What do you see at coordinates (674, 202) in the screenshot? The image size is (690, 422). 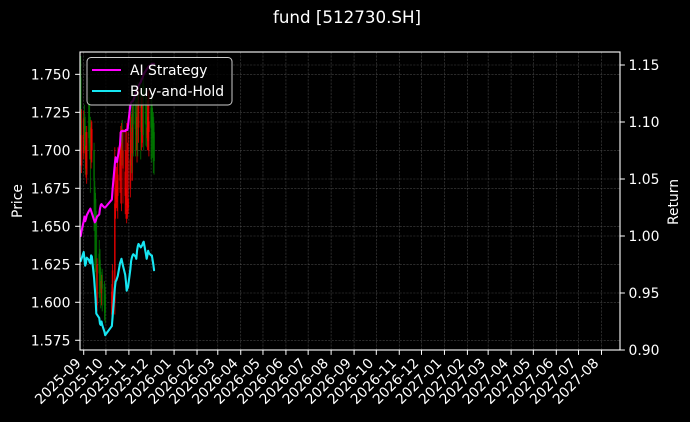 I see `y-axis-label-right: Return` at bounding box center [674, 202].